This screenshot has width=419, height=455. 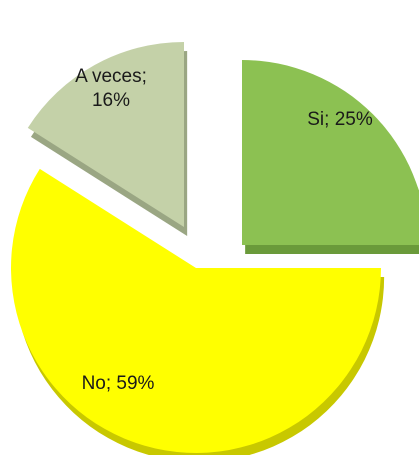 I want to click on data-label-a-veces: A veces; 16%, so click(x=111, y=88).